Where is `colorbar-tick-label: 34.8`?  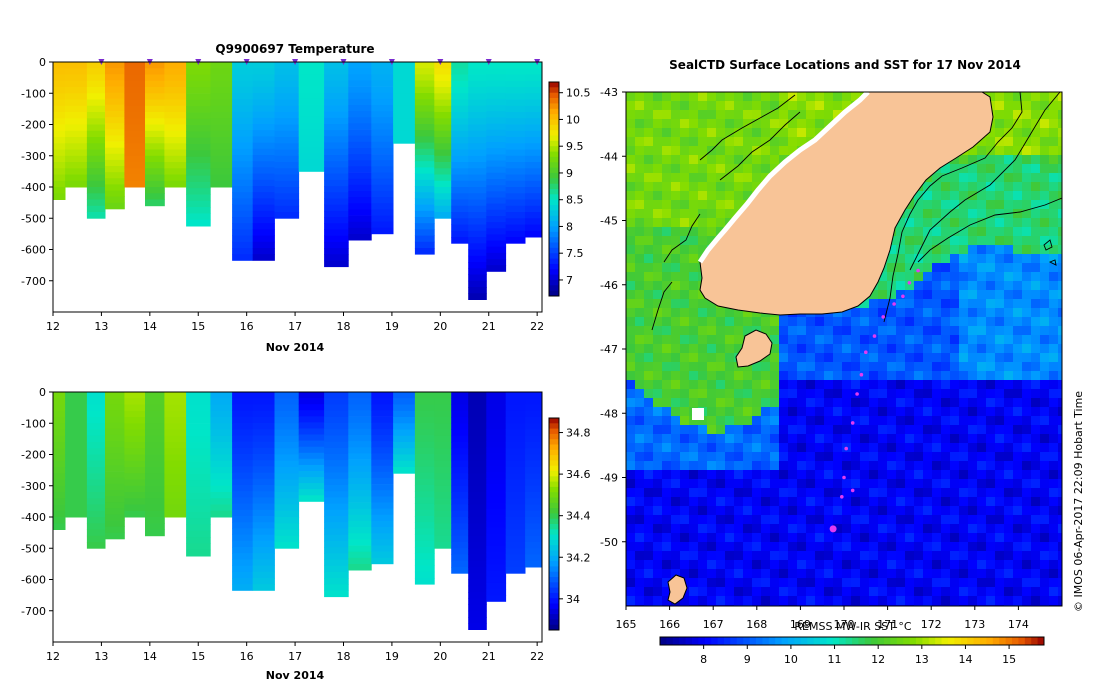
colorbar-tick-label: 34.8 is located at coordinates (578, 433).